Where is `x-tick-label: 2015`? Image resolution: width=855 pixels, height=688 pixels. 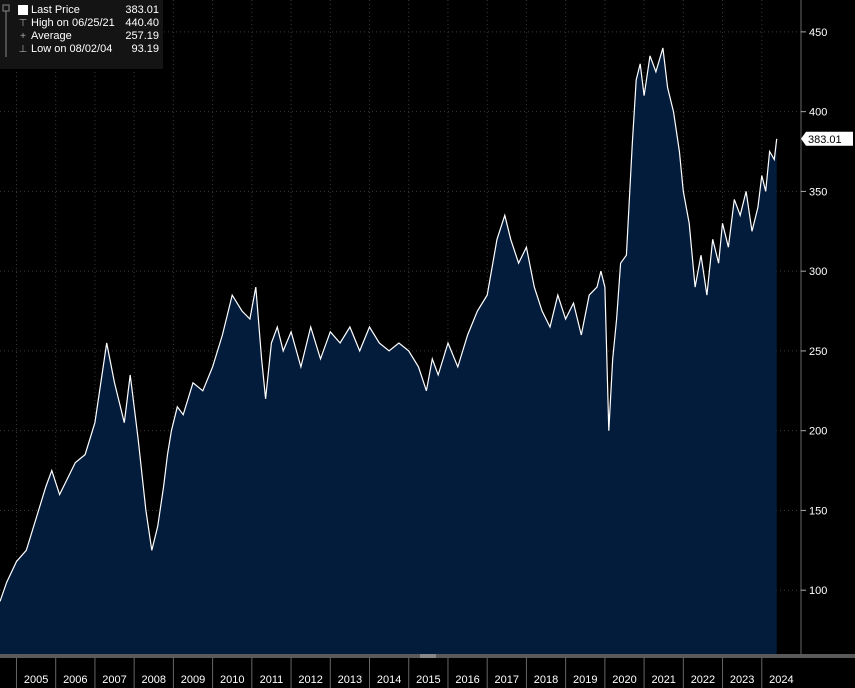
x-tick-label: 2015 is located at coordinates (428, 680).